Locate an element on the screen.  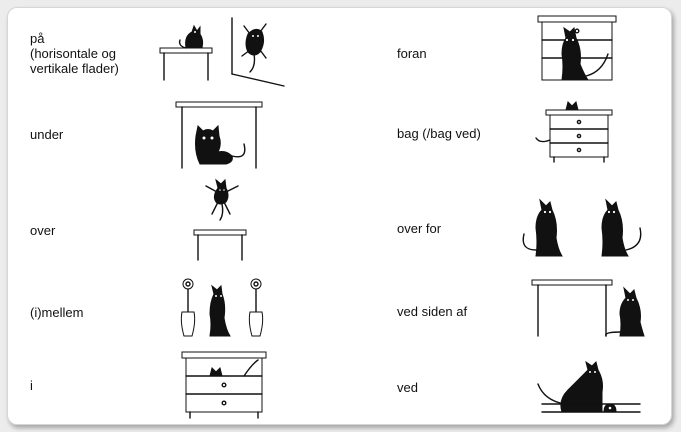
label-i: i is located at coordinates (31, 385).